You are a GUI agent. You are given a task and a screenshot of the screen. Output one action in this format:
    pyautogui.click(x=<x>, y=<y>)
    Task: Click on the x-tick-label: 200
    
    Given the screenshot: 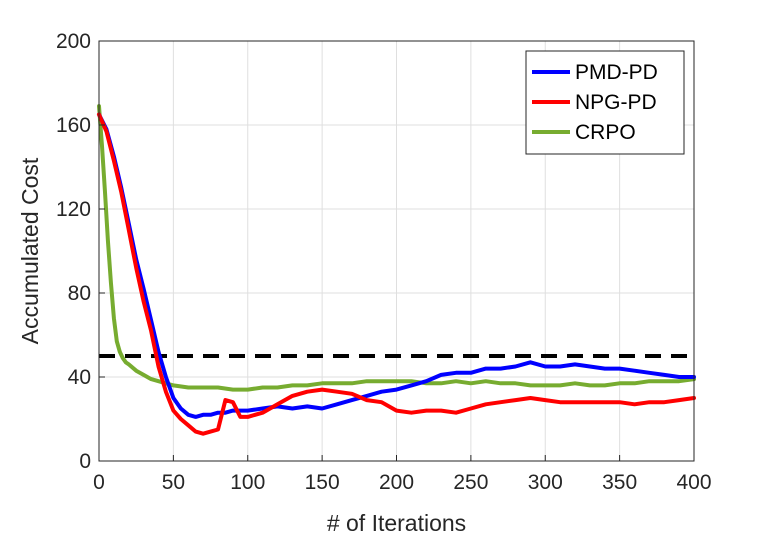 What is the action you would take?
    pyautogui.click(x=396, y=482)
    